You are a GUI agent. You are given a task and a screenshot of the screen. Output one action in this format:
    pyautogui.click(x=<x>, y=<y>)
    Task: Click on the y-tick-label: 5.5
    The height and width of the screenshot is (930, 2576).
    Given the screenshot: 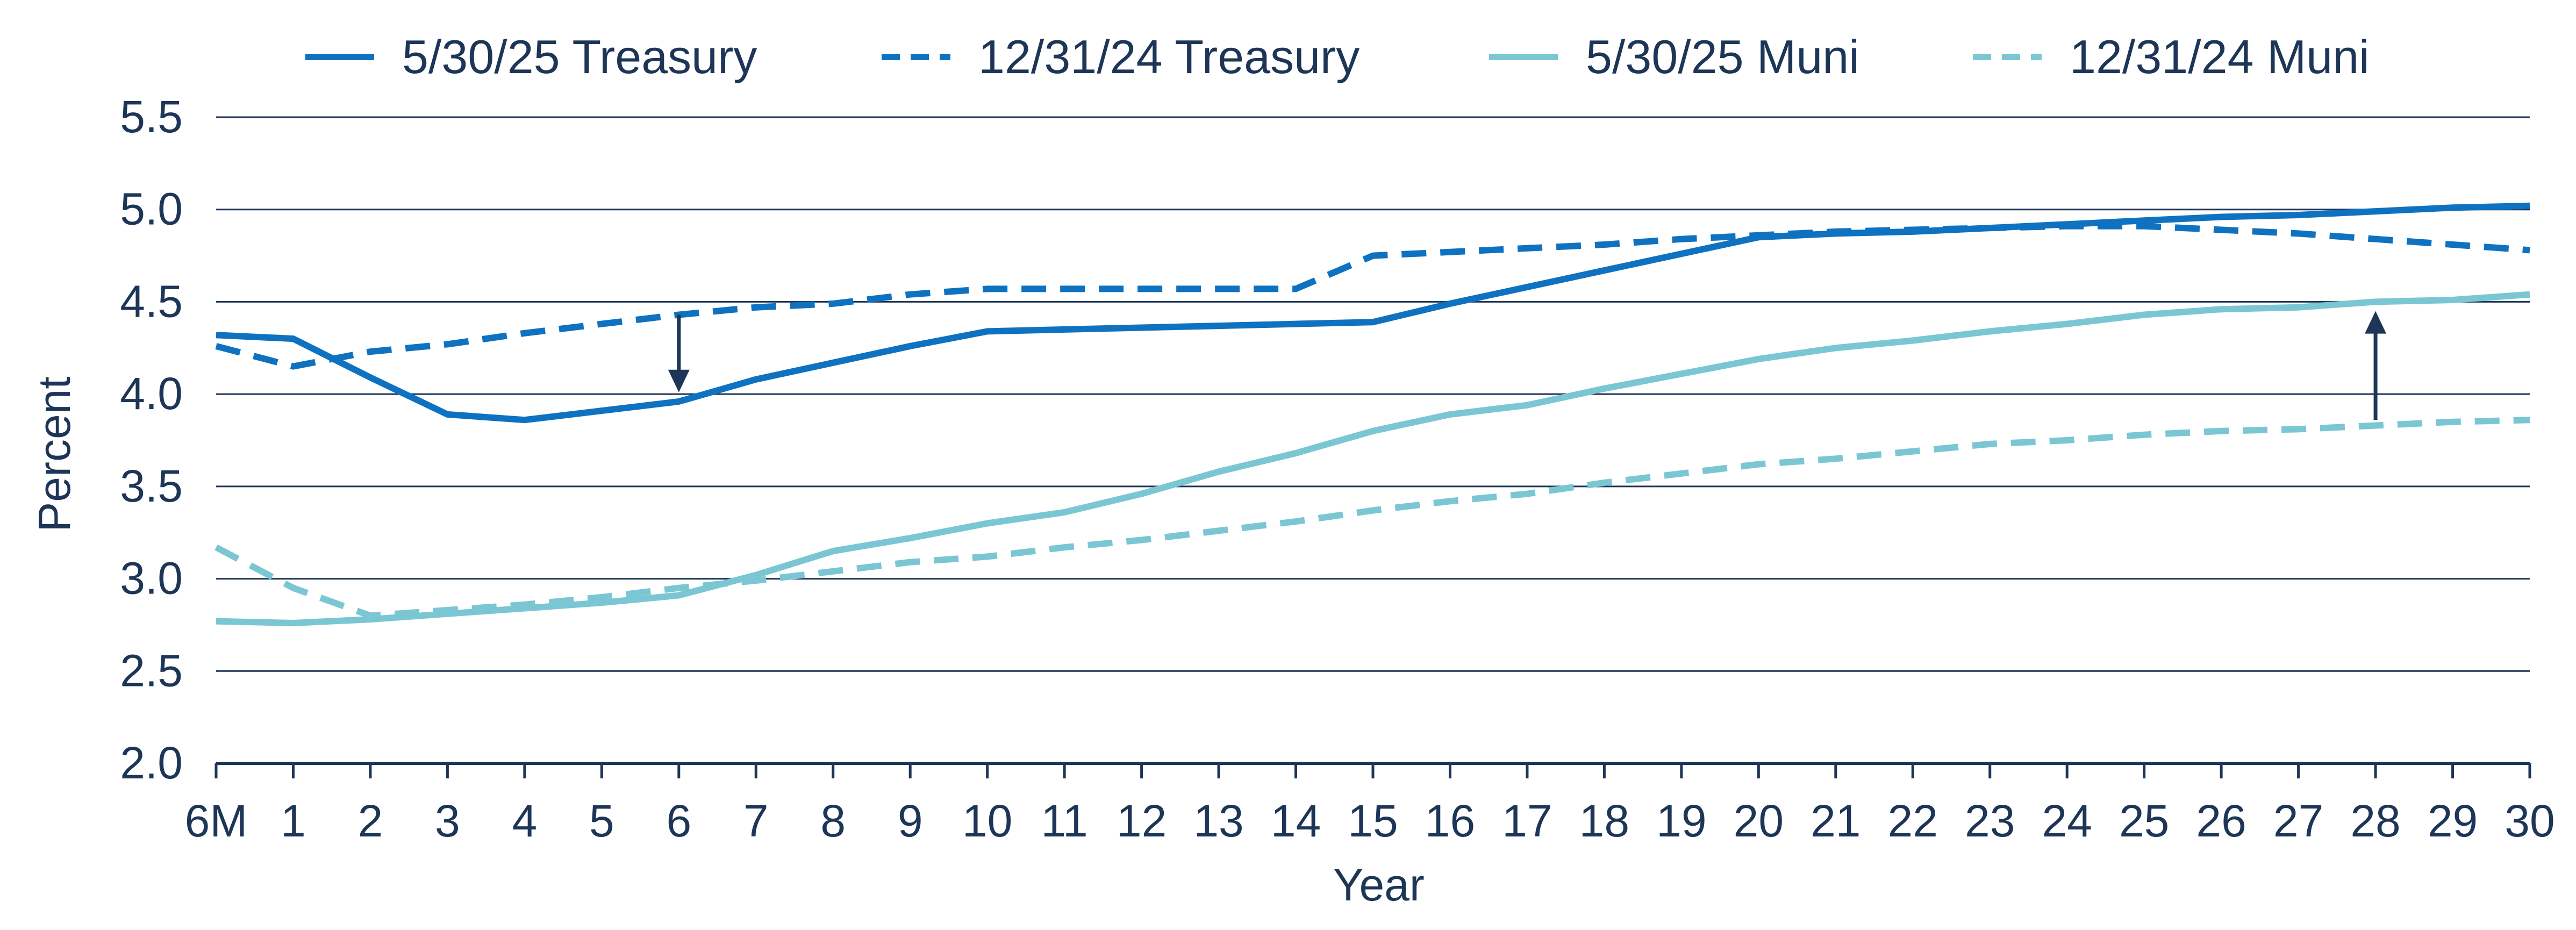 What is the action you would take?
    pyautogui.click(x=151, y=116)
    